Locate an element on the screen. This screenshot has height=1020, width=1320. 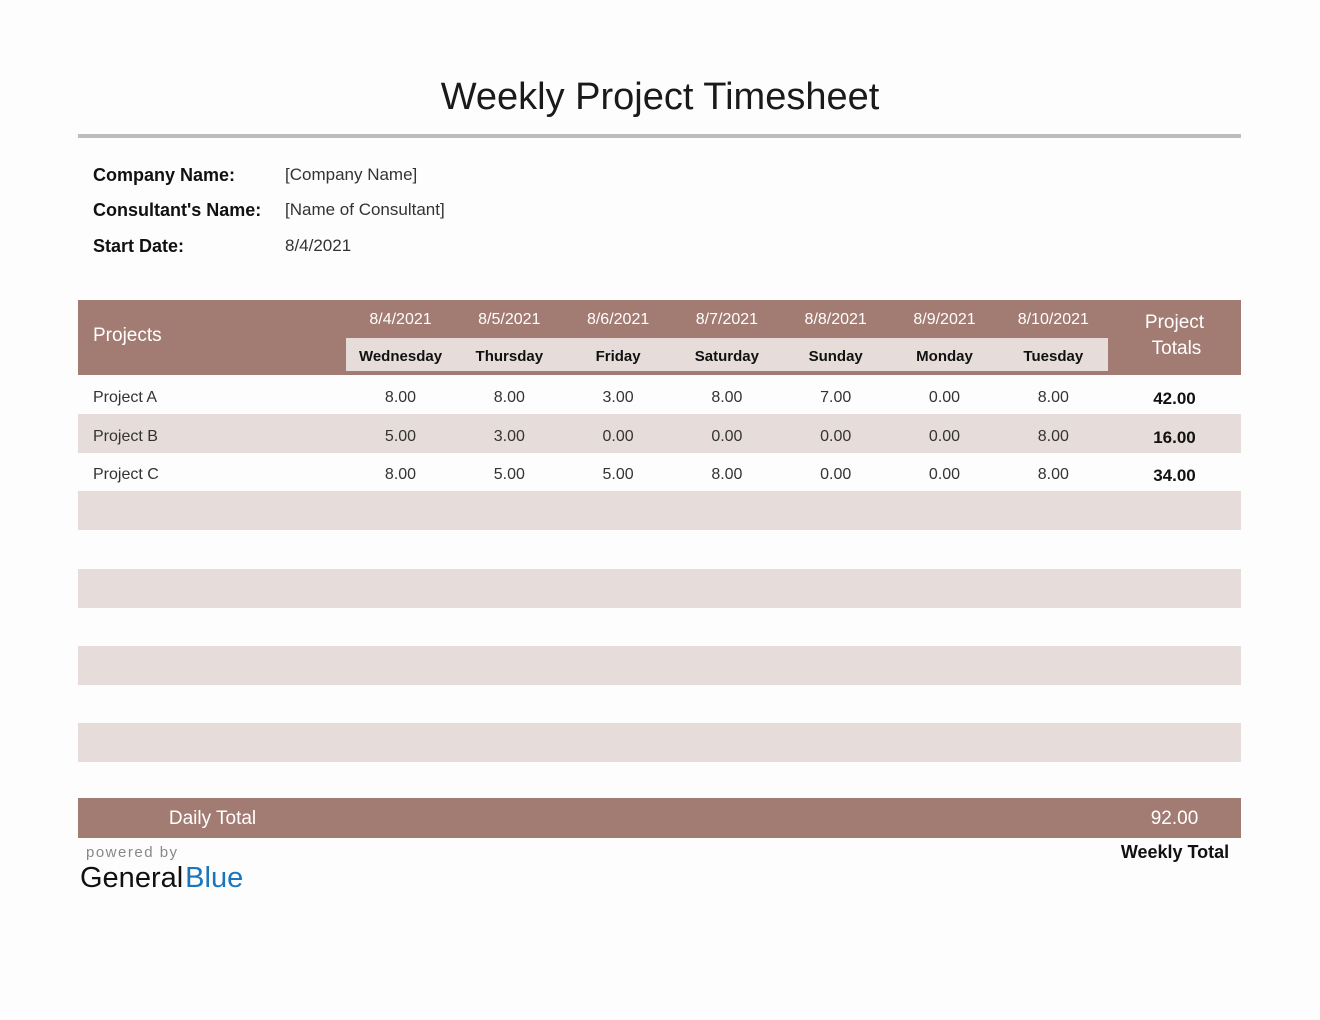
info-label: Consultant's Name: is located at coordinates (177, 210).